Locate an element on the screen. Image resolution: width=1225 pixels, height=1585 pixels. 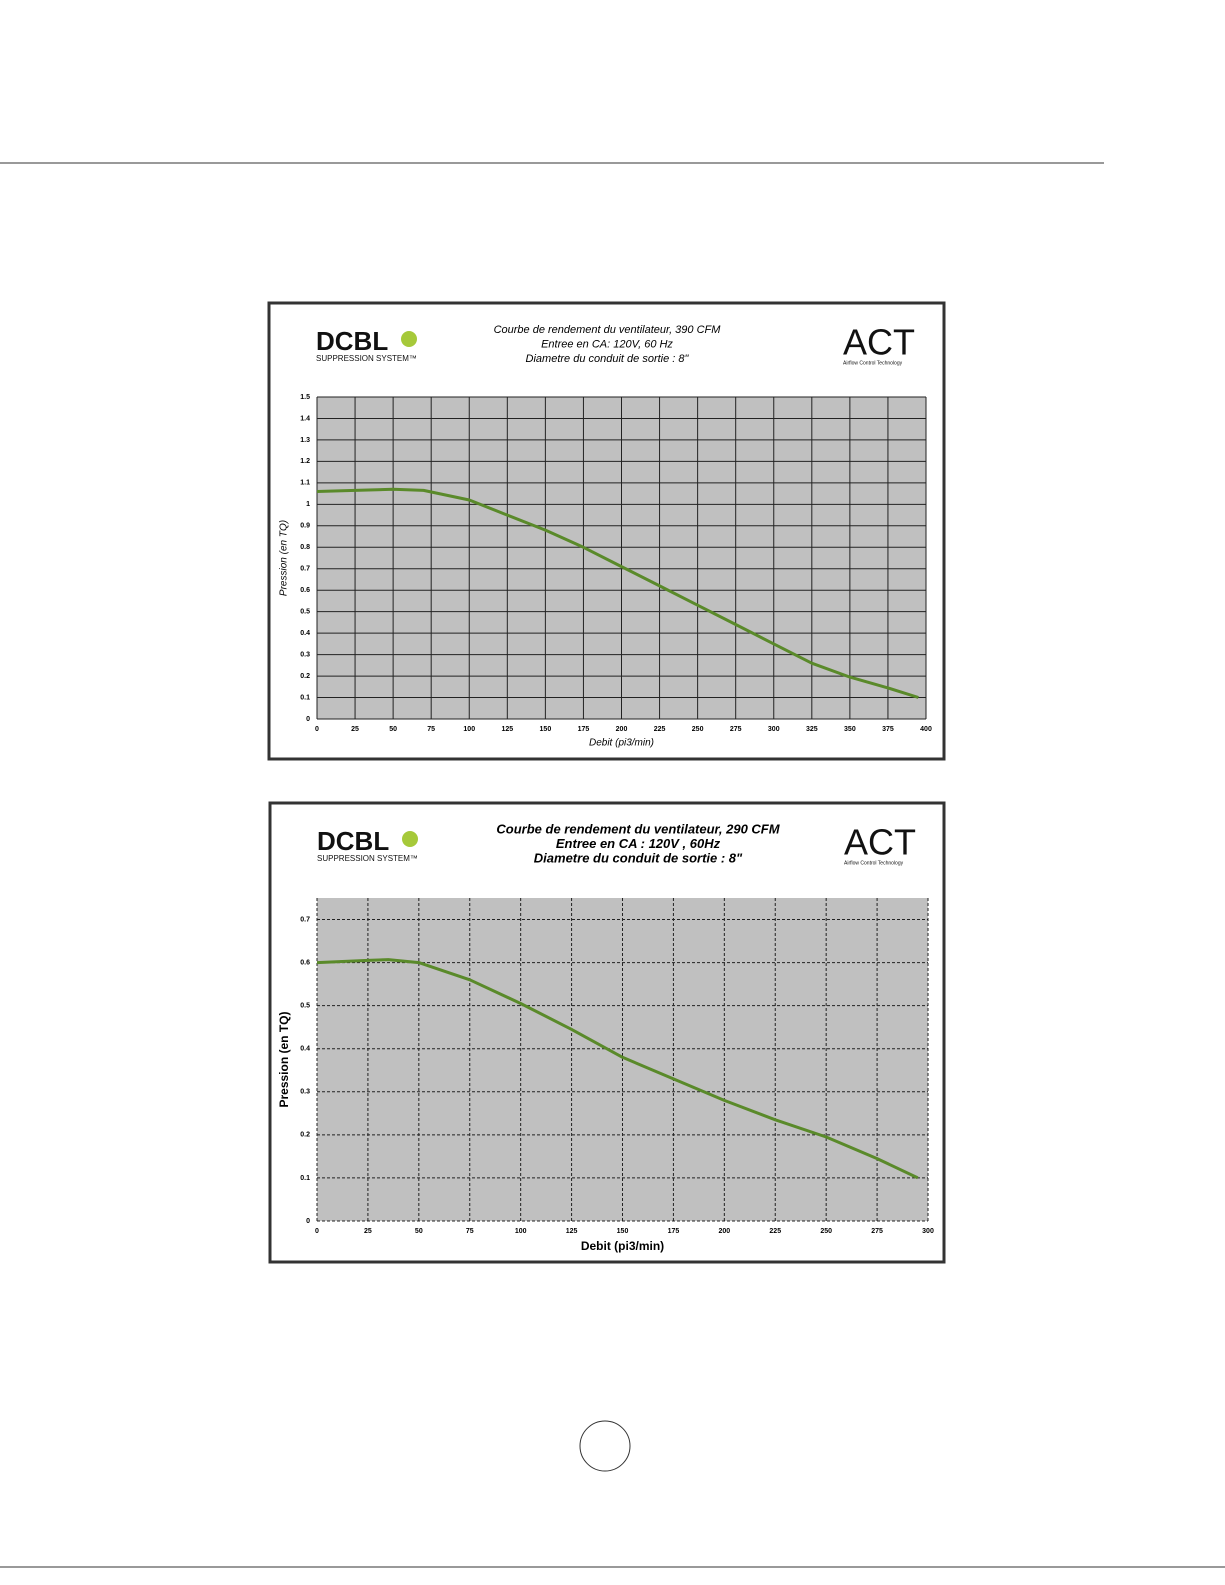
x-tick-label: 350 is located at coordinates (850, 729).